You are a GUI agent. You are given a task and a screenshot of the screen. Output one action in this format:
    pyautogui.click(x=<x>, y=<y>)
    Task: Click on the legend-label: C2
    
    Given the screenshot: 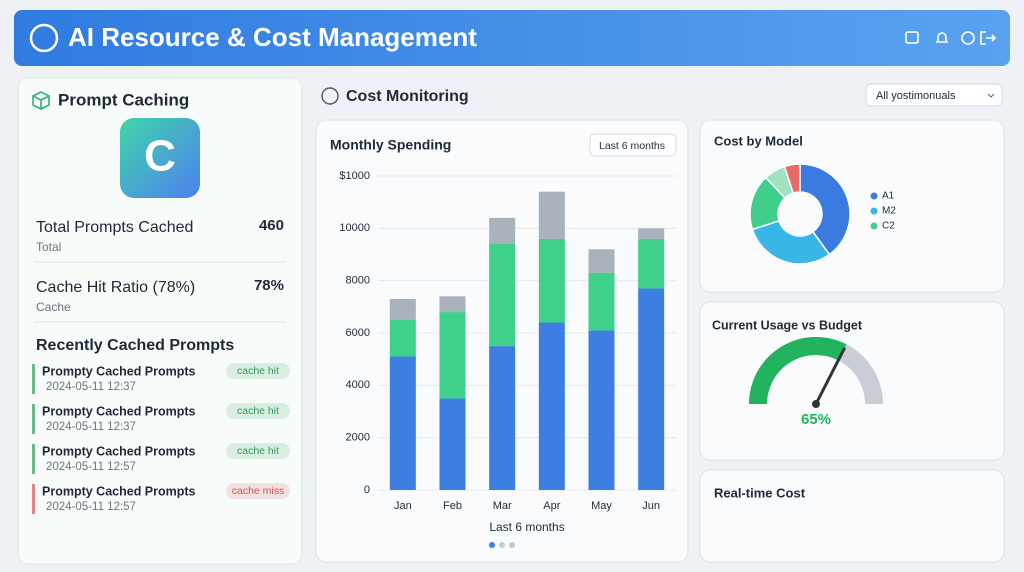 What is the action you would take?
    pyautogui.click(x=888, y=226)
    